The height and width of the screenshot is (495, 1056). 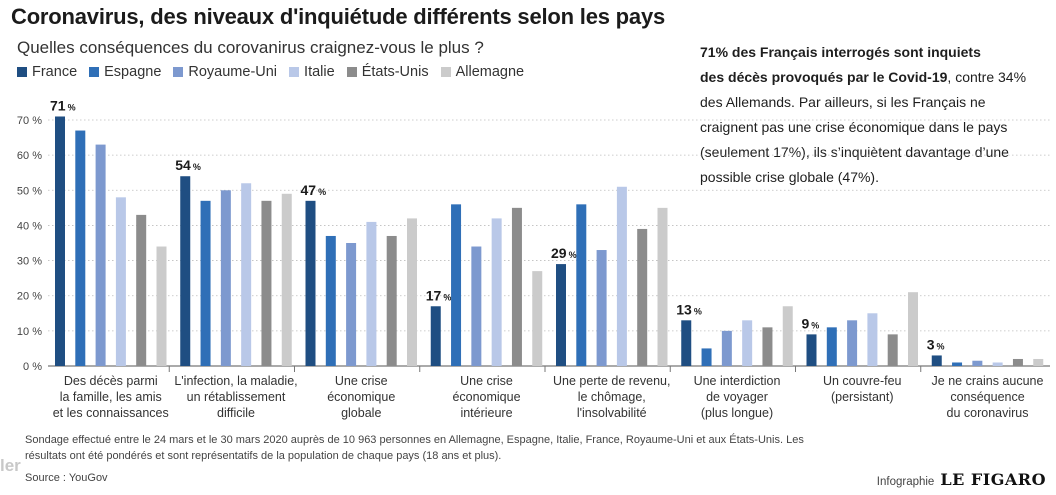 I want to click on category-label: Une interdiction de voyager (plus longue), so click(x=737, y=397).